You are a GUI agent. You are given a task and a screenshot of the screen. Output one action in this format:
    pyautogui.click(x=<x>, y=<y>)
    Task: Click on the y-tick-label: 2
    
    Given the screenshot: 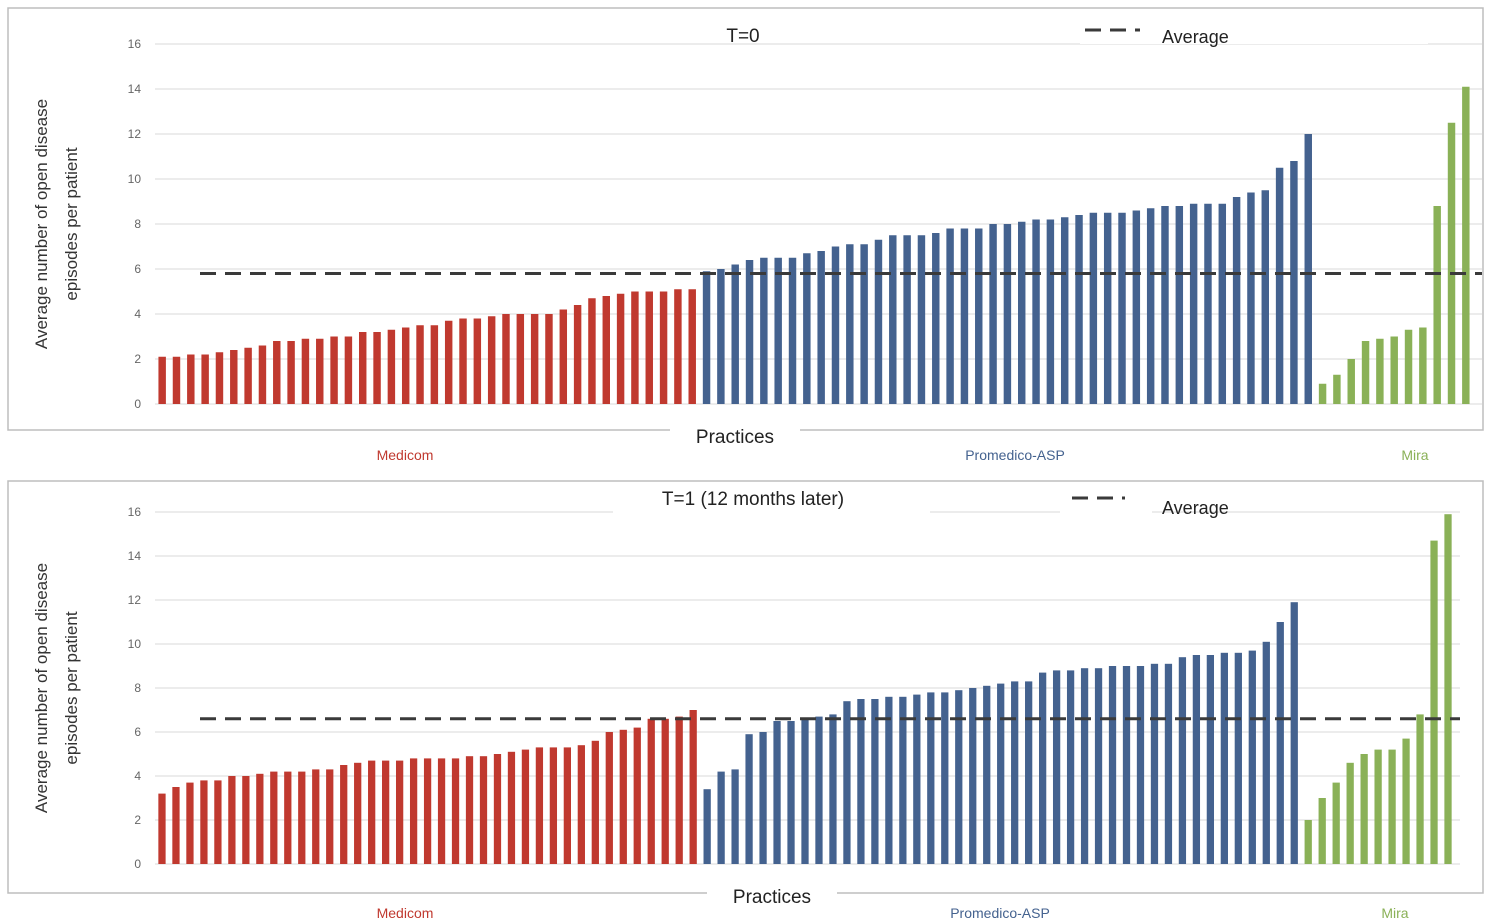 What is the action you would take?
    pyautogui.click(x=137, y=359)
    